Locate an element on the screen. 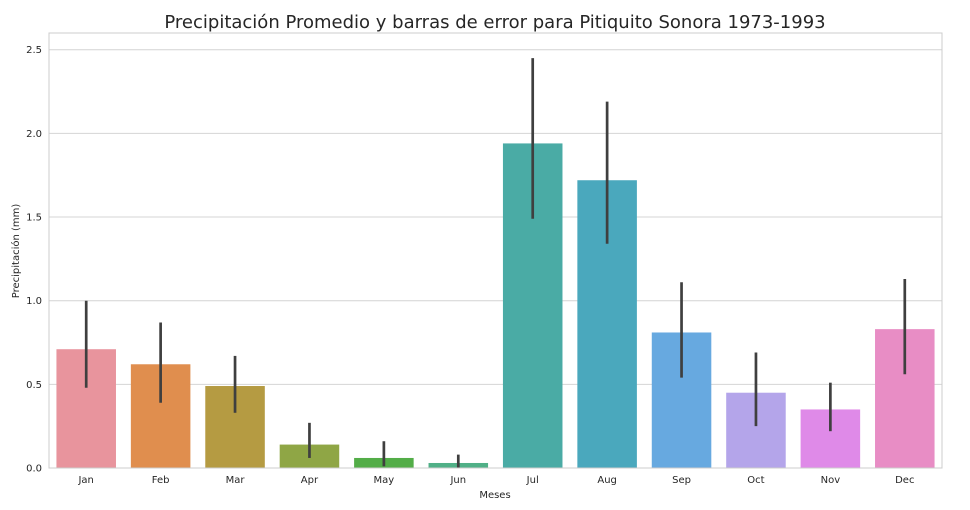 Image resolution: width=970 pixels, height=510 pixels. y-tick-label: 1.0 is located at coordinates (34, 301).